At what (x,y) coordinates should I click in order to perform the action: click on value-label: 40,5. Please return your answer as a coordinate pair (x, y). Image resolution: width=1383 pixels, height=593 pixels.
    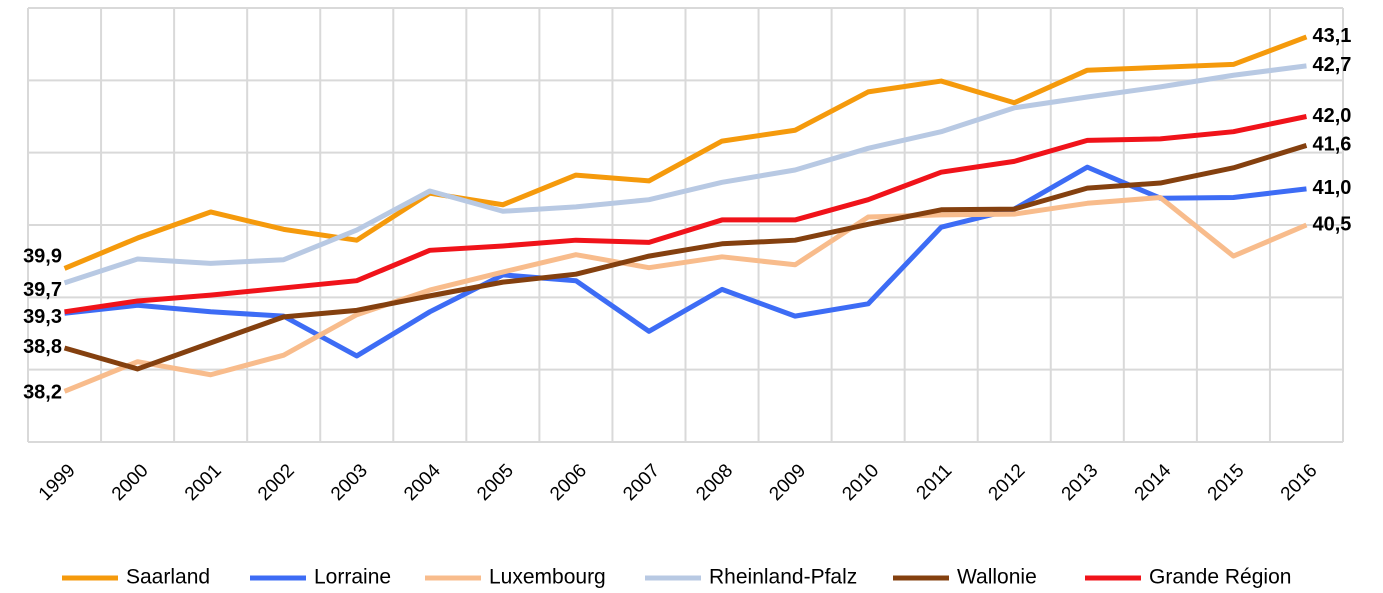
    Looking at the image, I should click on (1331, 224).